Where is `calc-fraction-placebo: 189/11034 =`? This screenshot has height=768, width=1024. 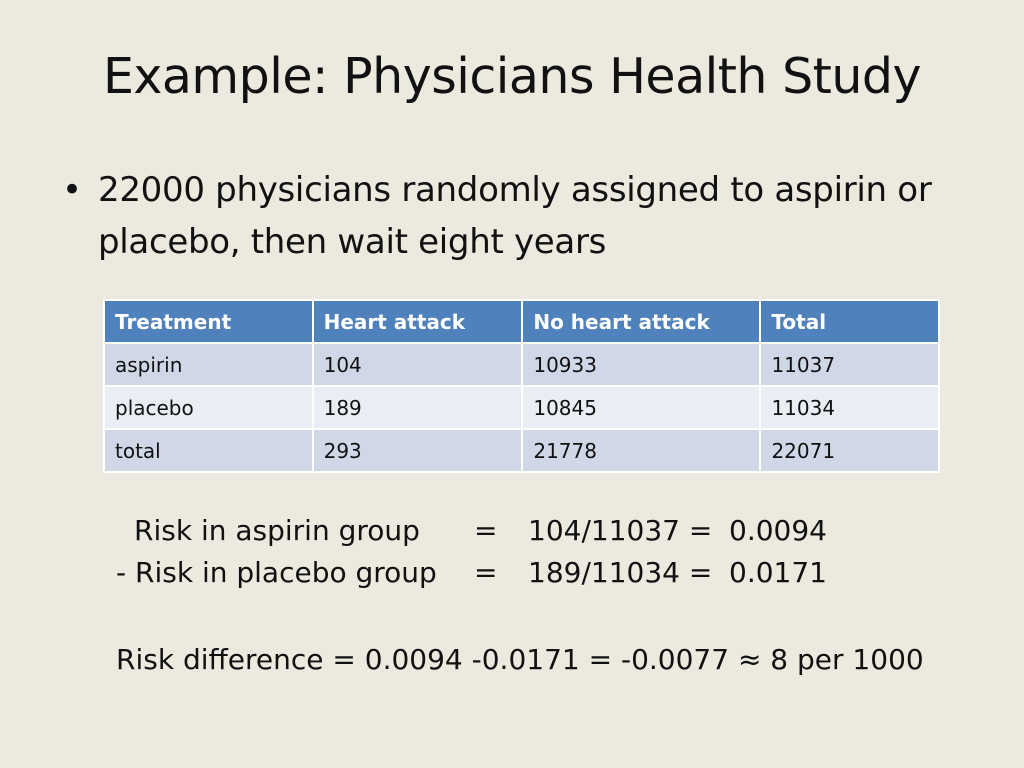
calc-fraction-placebo: 189/11034 = is located at coordinates (620, 572).